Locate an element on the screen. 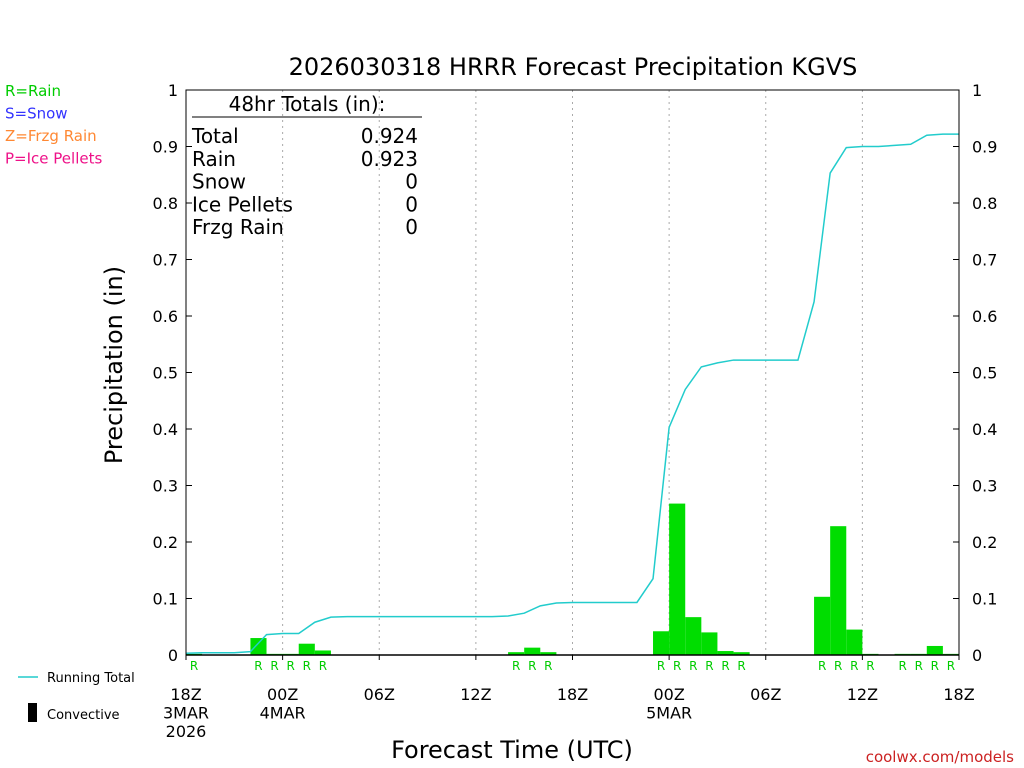 This screenshot has height=768, width=1024. y-tick-label-right: 0.2 is located at coordinates (984, 542).